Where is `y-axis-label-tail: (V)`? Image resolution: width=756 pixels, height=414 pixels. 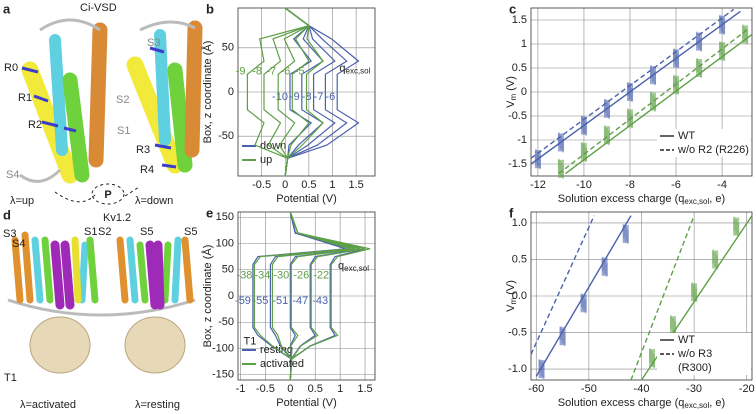 y-axis-label-tail: (V) is located at coordinates (511, 85).